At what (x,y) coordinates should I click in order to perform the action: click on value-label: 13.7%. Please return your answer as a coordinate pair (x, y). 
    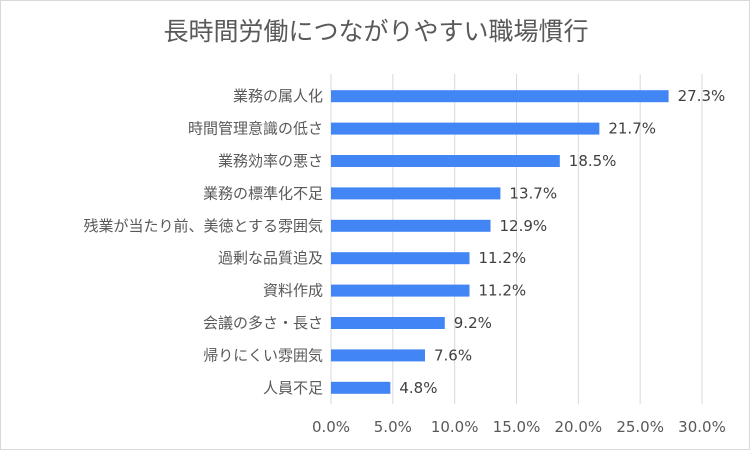
    Looking at the image, I should click on (533, 193).